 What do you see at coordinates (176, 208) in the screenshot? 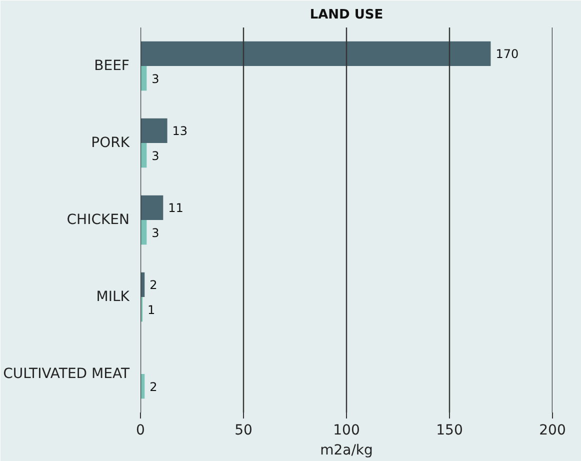
I see `data-label: 11` at bounding box center [176, 208].